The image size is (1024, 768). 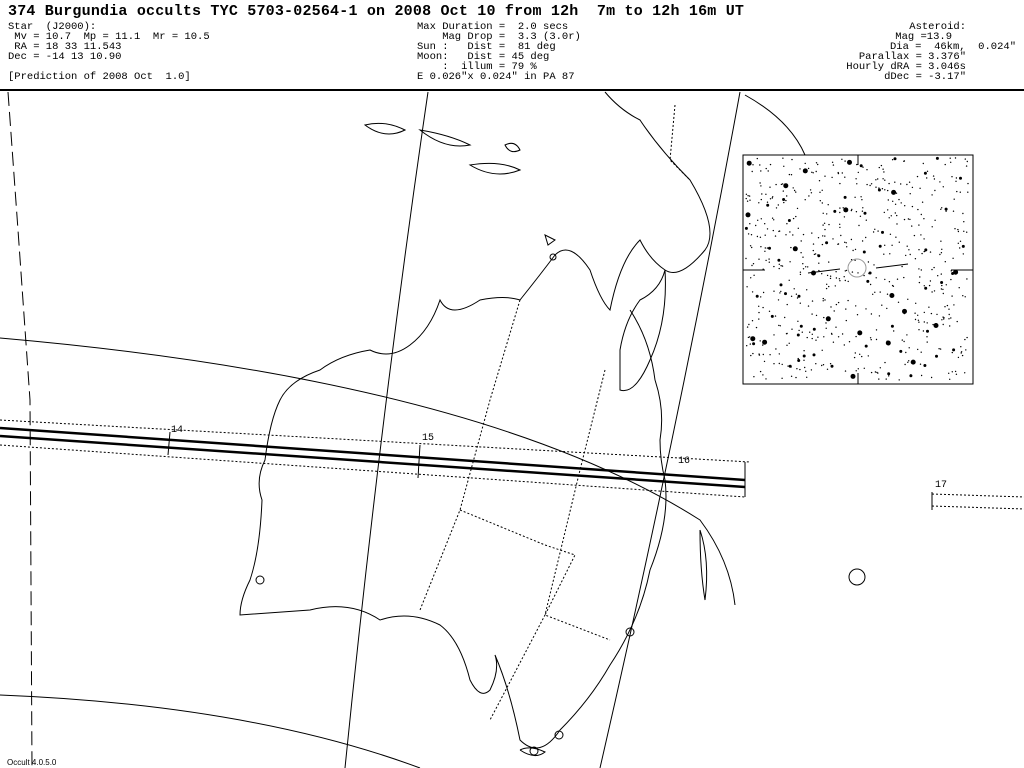 What do you see at coordinates (20, 429) in the screenshot?
I see `horizon-dashed` at bounding box center [20, 429].